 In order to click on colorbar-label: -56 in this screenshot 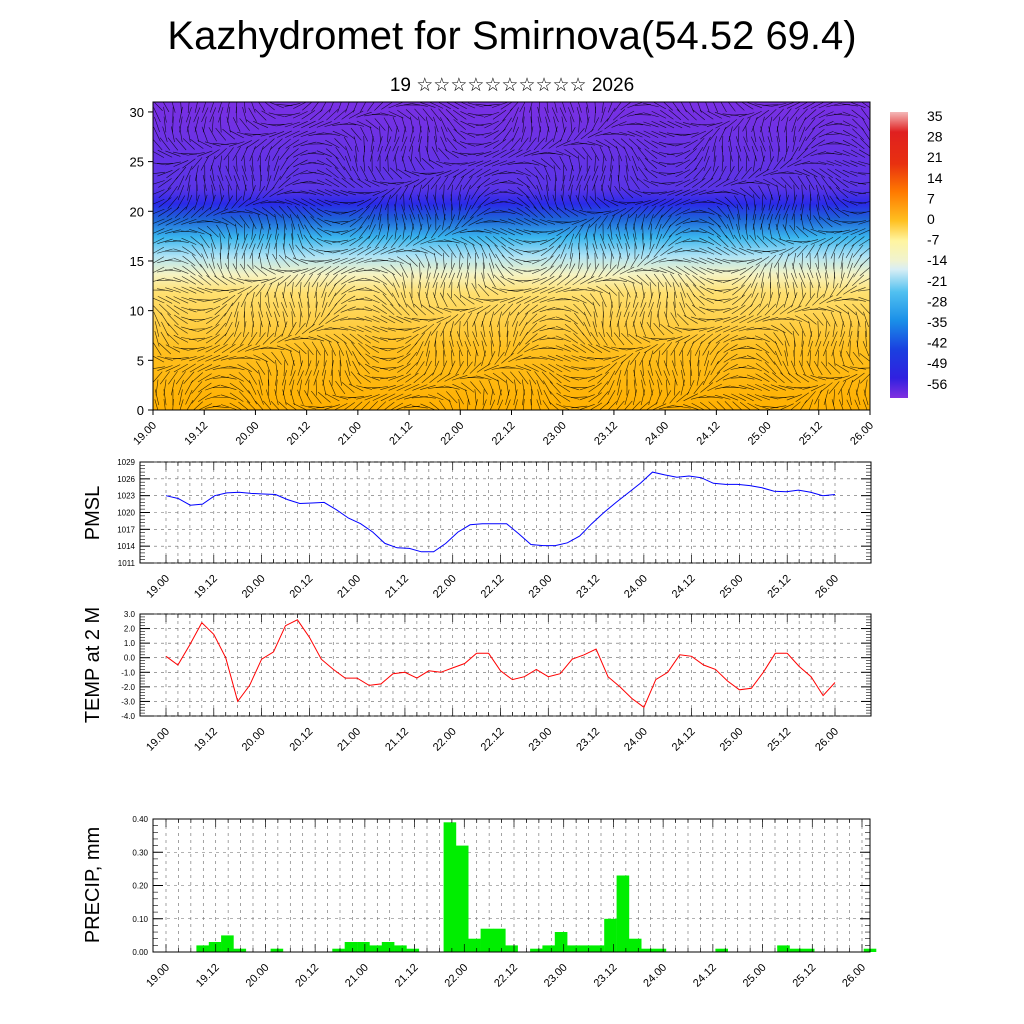, I will do `click(937, 384)`.